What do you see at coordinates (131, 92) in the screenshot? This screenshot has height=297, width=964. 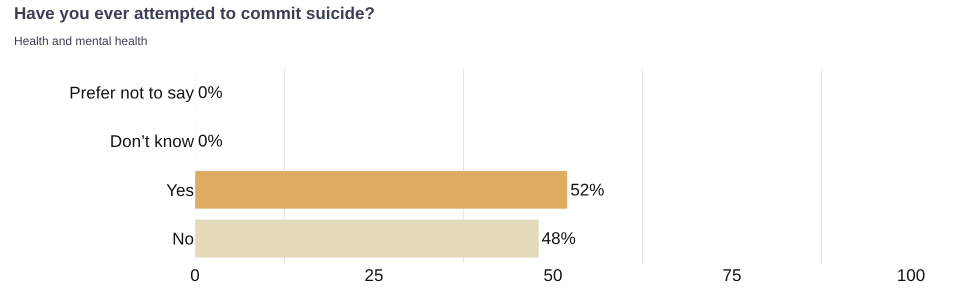 I see `y-tick-label: Prefer not to say` at bounding box center [131, 92].